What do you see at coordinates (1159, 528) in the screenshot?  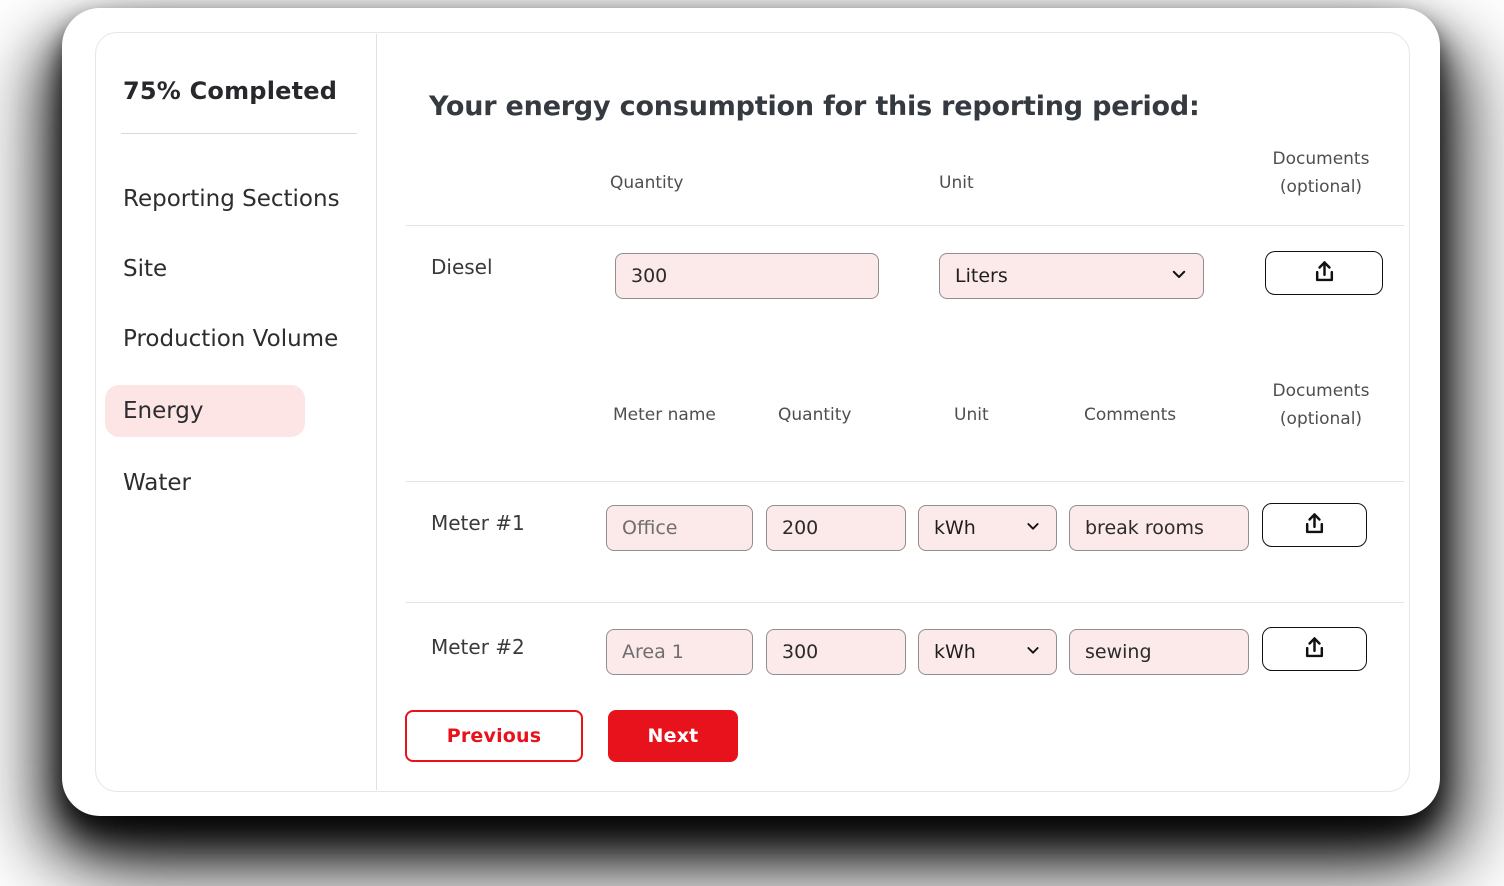 I see `meter1-comments-input` at bounding box center [1159, 528].